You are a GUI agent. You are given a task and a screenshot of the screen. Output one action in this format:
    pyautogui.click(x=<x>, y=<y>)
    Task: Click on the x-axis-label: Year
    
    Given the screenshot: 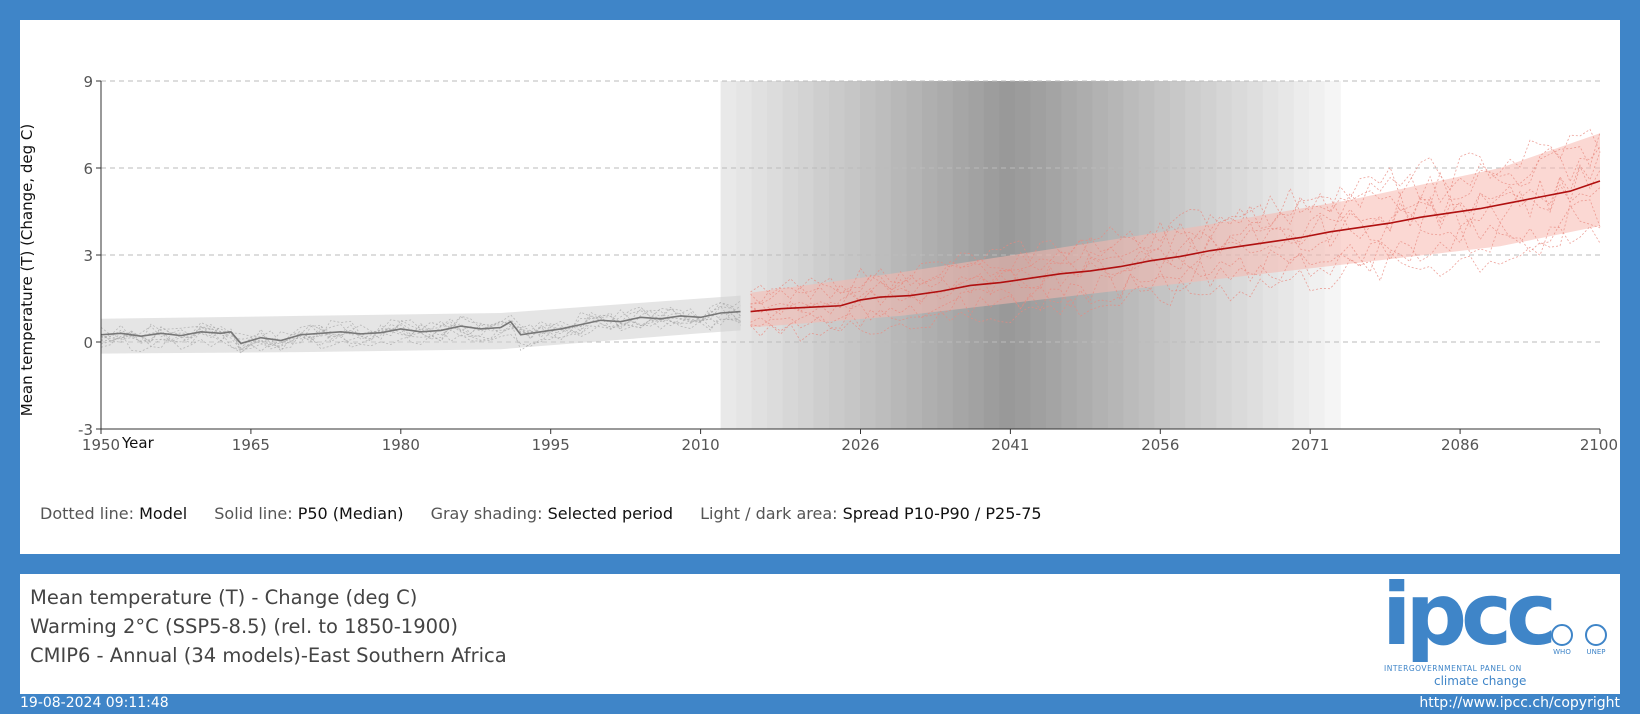 What is the action you would take?
    pyautogui.click(x=138, y=443)
    